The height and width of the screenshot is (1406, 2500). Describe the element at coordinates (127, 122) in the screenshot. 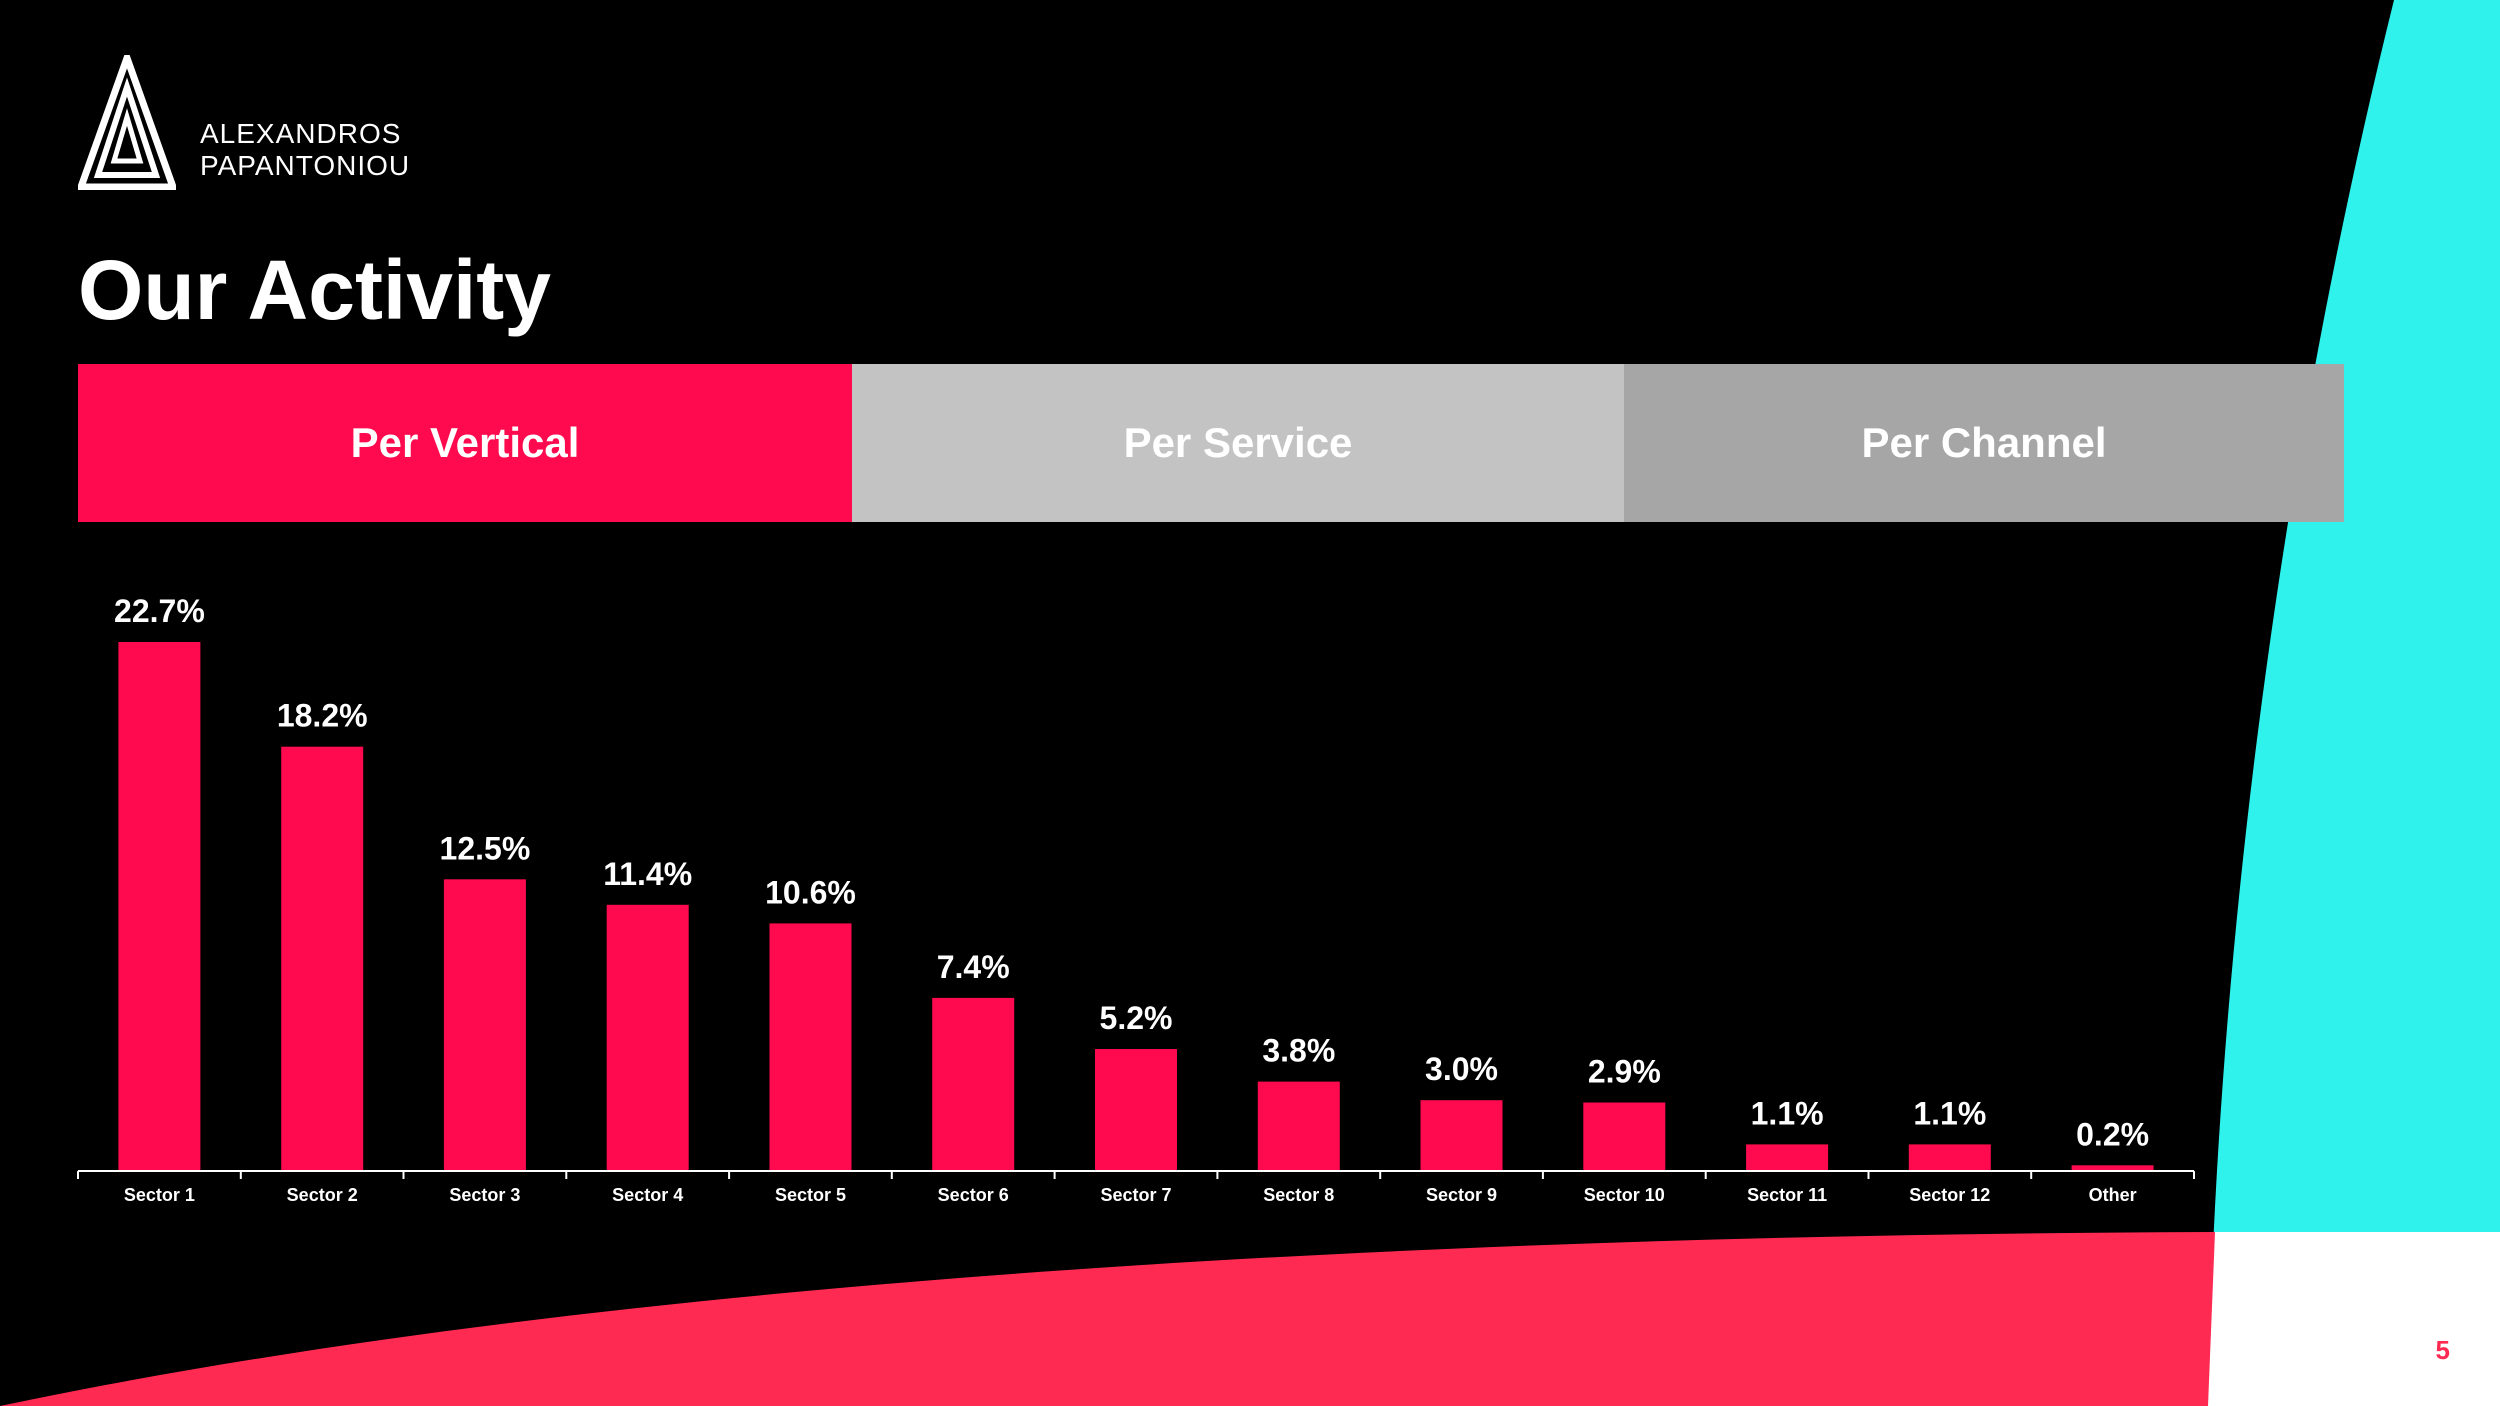

I see `triangle-a-logo-icon` at that location.